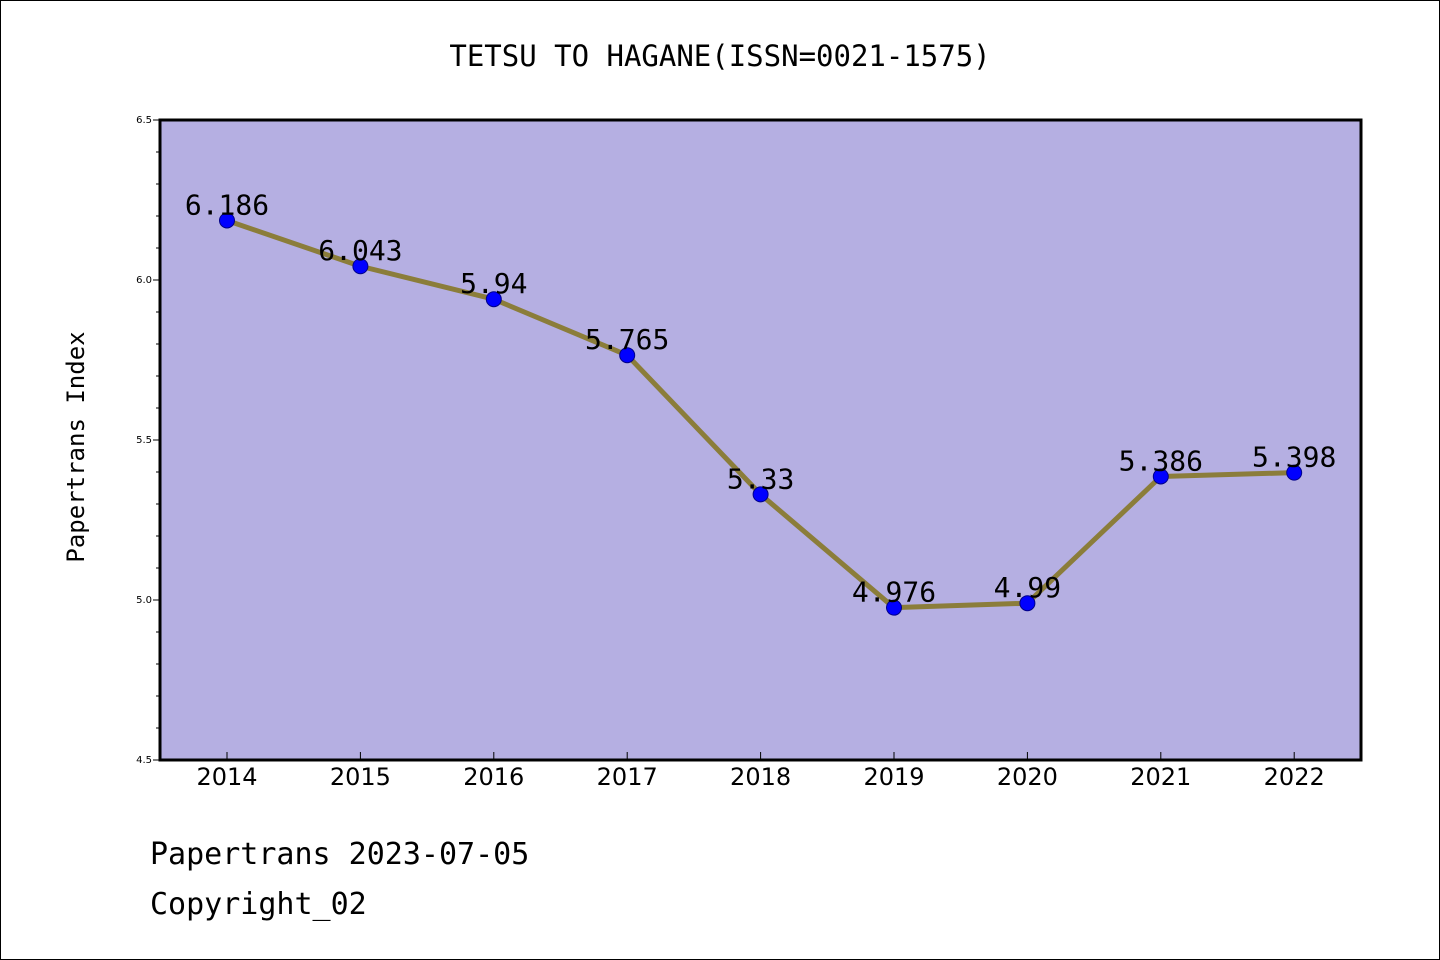 The width and height of the screenshot is (1440, 960). I want to click on data-label: 5.398, so click(1294, 457).